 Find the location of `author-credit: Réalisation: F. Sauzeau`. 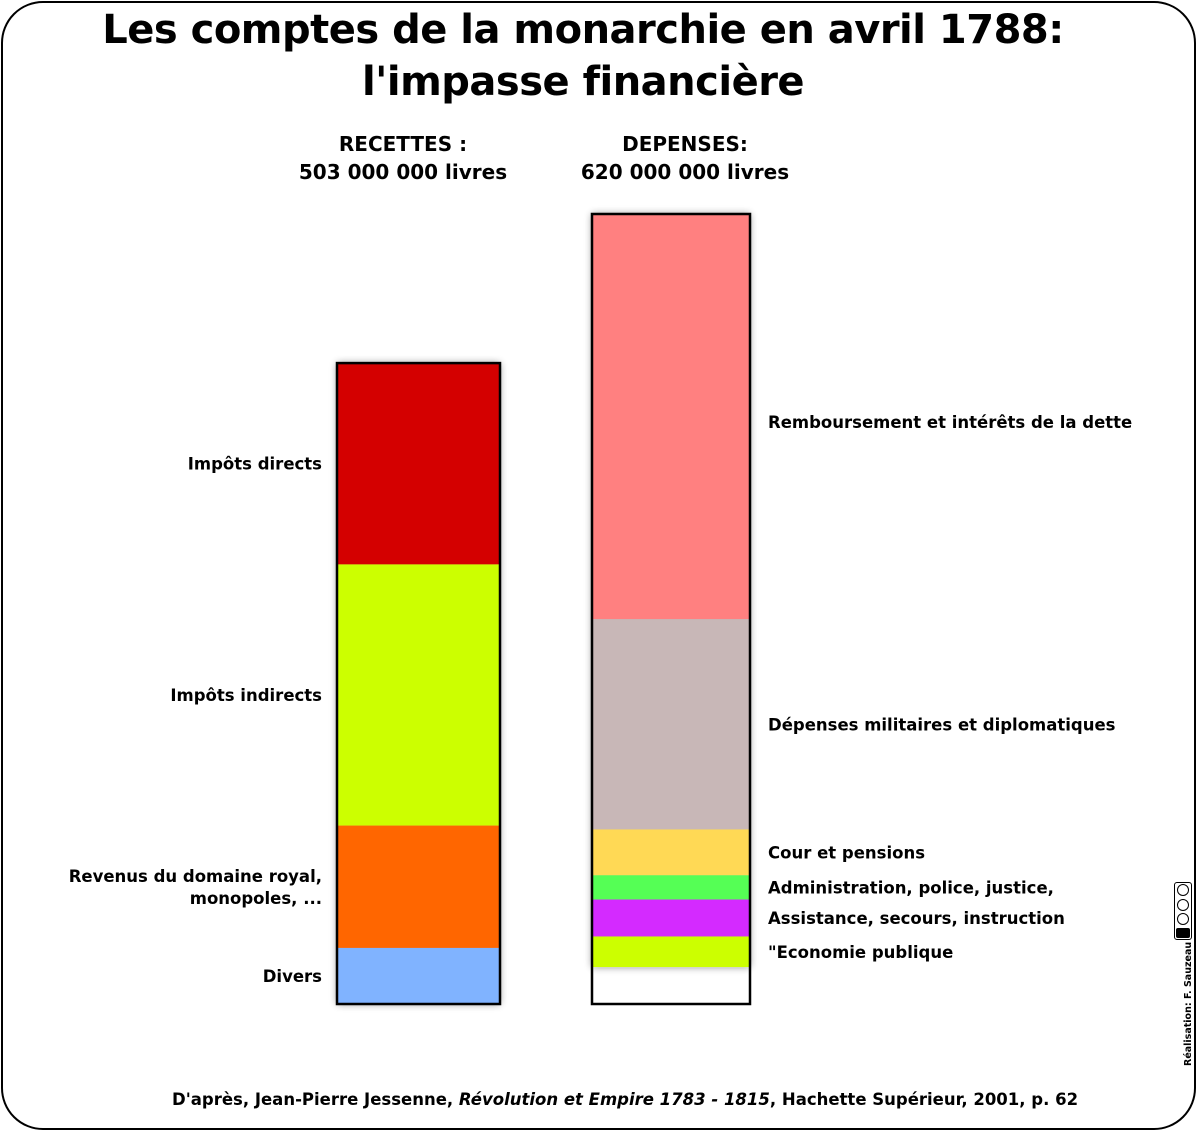

author-credit: Réalisation: F. Sauzeau is located at coordinates (1188, 1003).